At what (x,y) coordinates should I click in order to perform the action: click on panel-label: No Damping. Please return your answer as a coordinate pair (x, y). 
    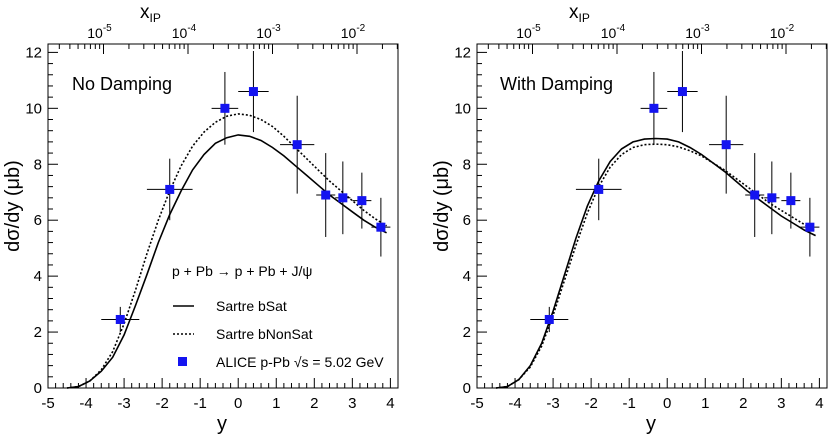
    Looking at the image, I should click on (122, 84).